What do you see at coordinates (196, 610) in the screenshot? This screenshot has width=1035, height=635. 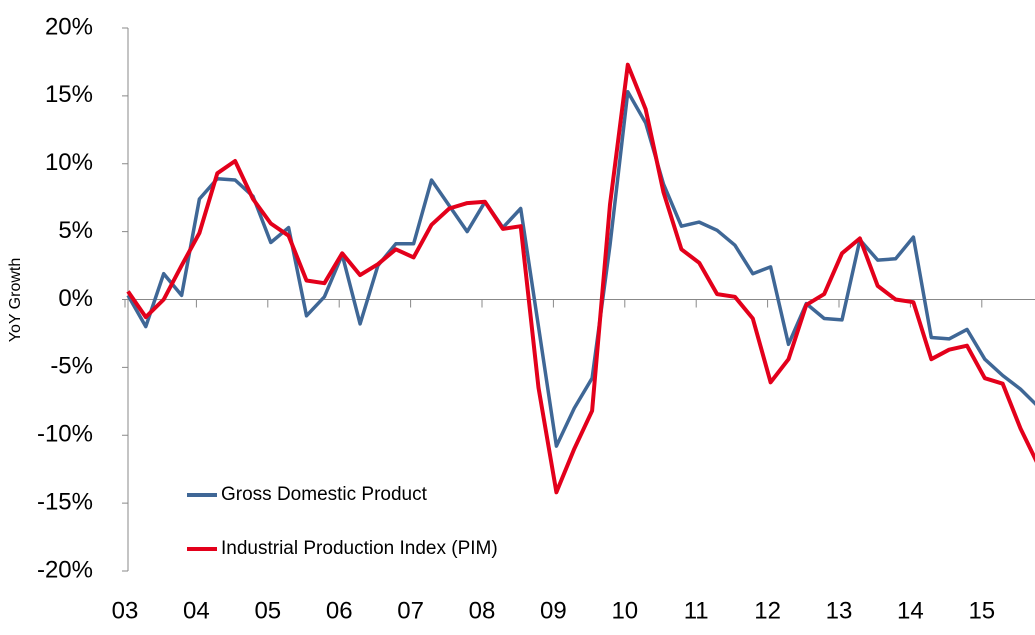 I see `x-tick-label: 04` at bounding box center [196, 610].